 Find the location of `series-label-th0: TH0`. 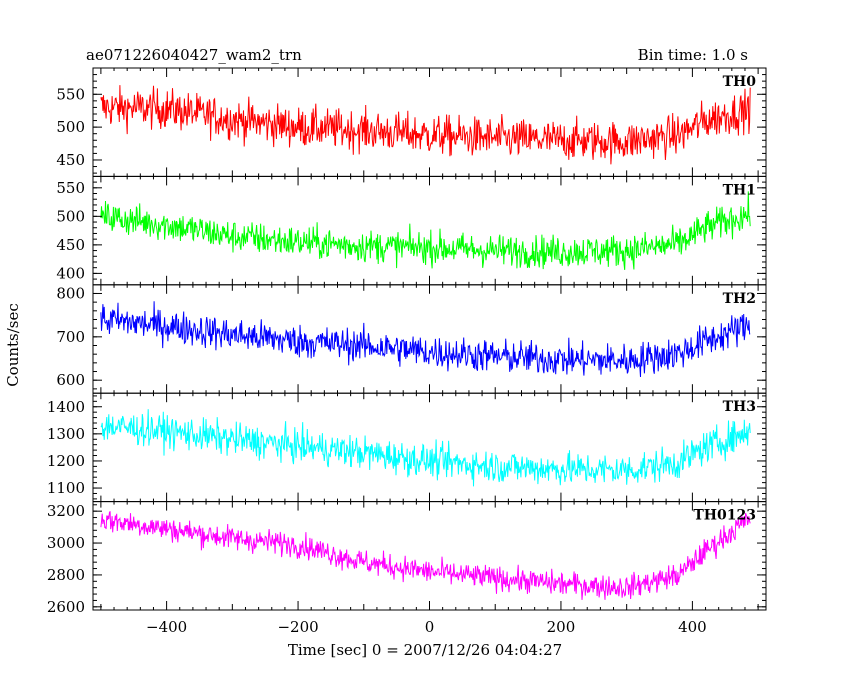

series-label-th0: TH0 is located at coordinates (740, 82).